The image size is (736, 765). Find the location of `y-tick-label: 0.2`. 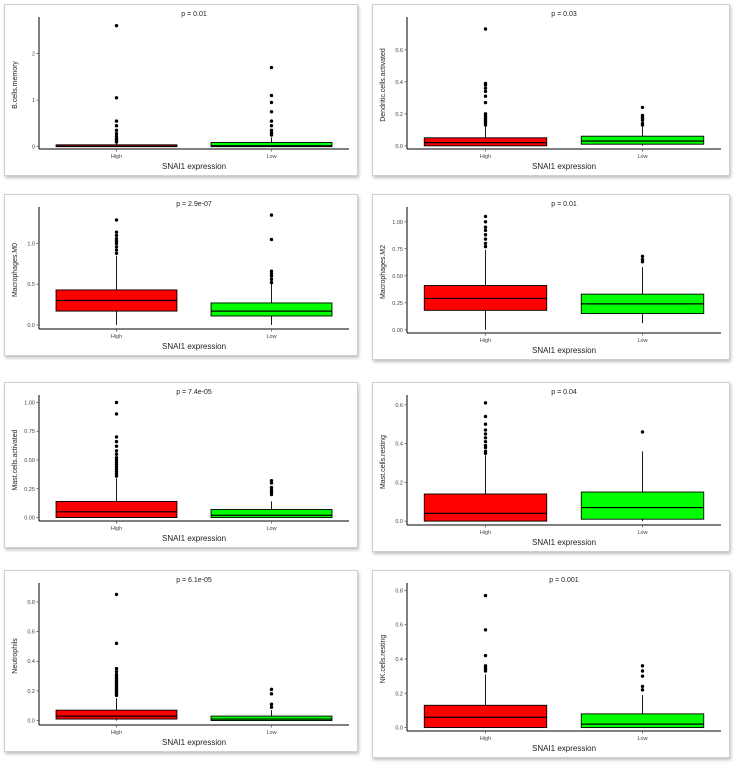

y-tick-label: 0.2 is located at coordinates (399, 483).